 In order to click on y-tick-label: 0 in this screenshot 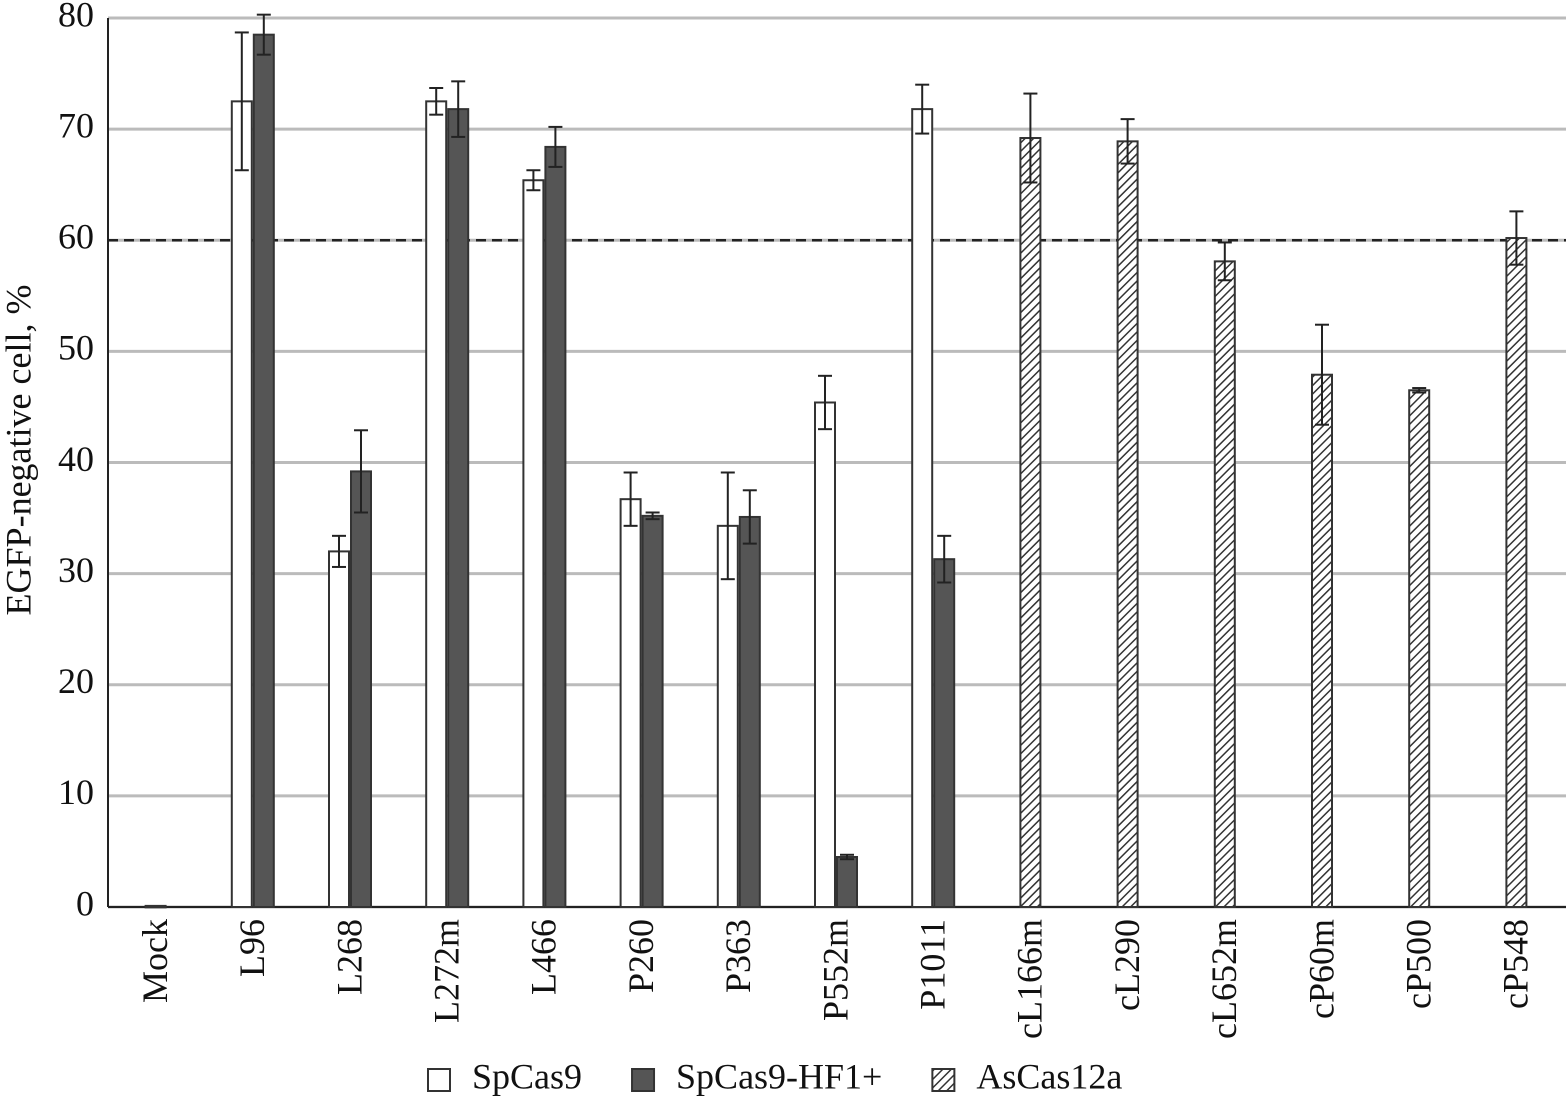, I will do `click(85, 903)`.